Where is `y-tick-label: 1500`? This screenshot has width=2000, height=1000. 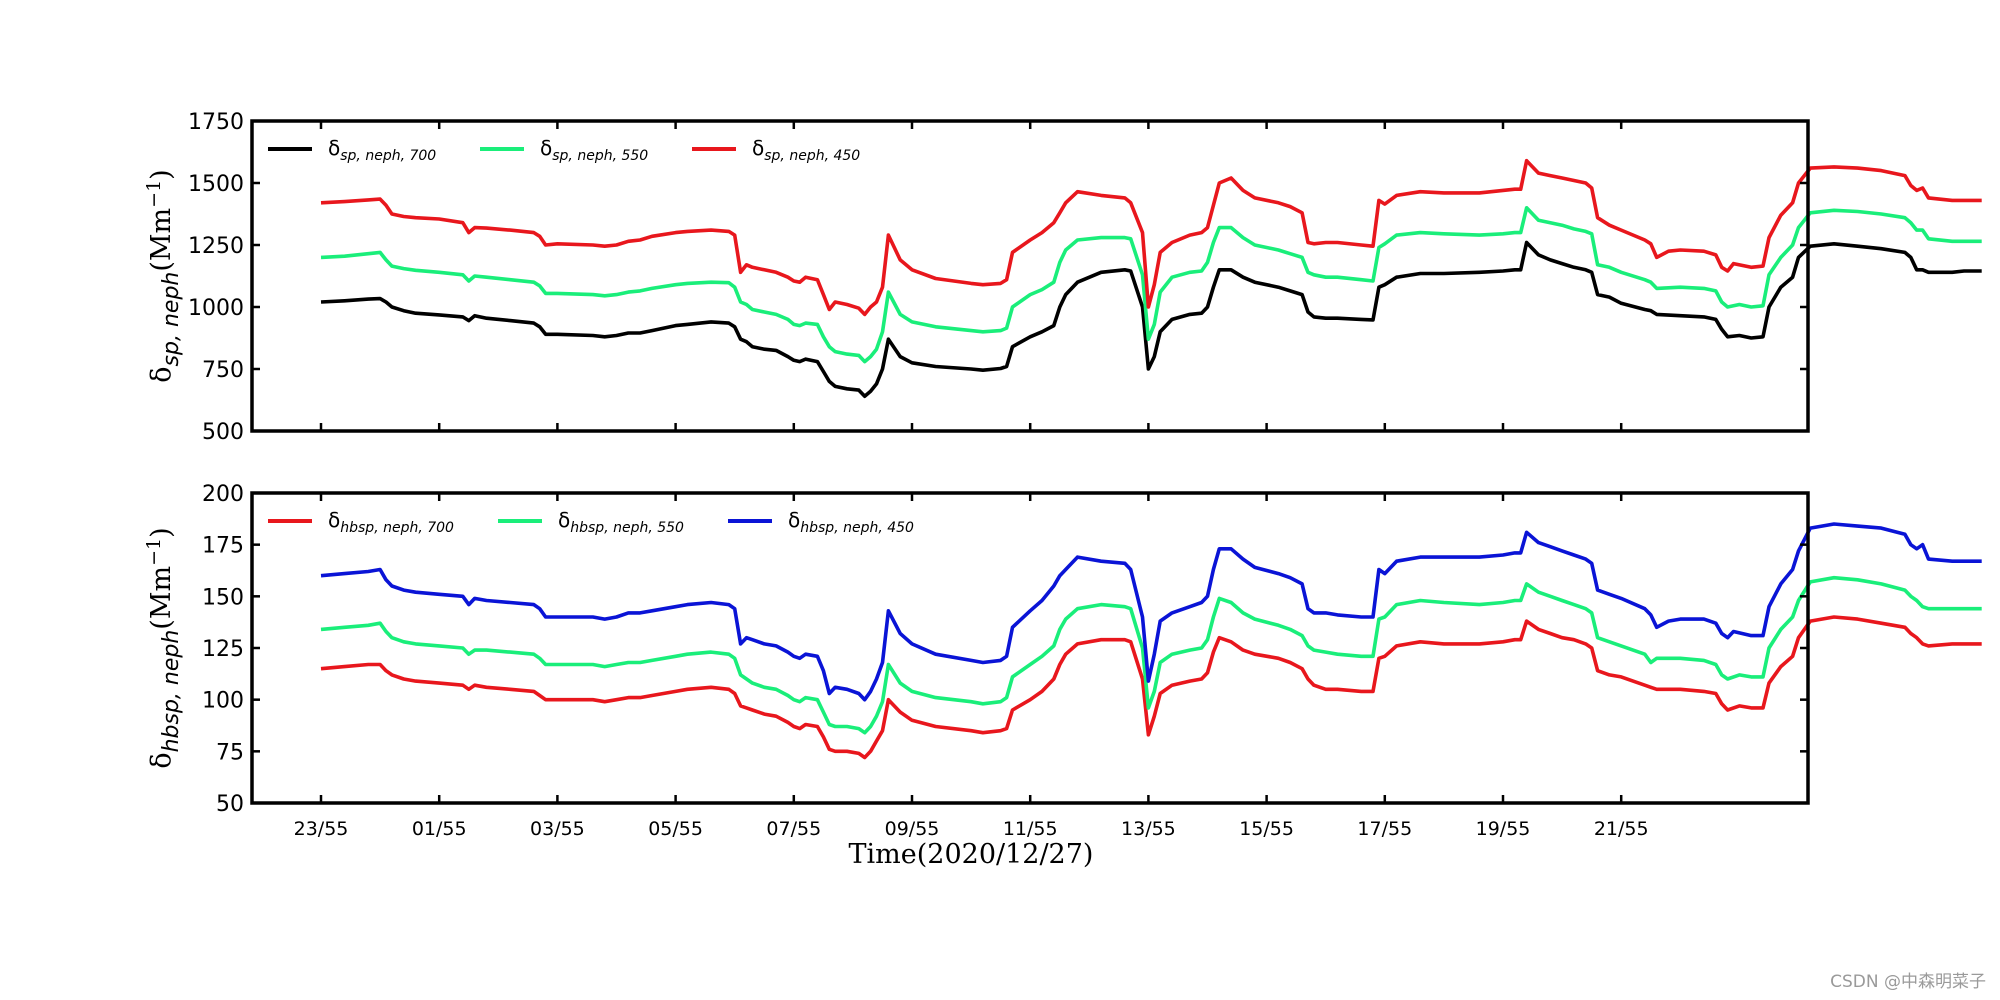
y-tick-label: 1500 is located at coordinates (216, 184).